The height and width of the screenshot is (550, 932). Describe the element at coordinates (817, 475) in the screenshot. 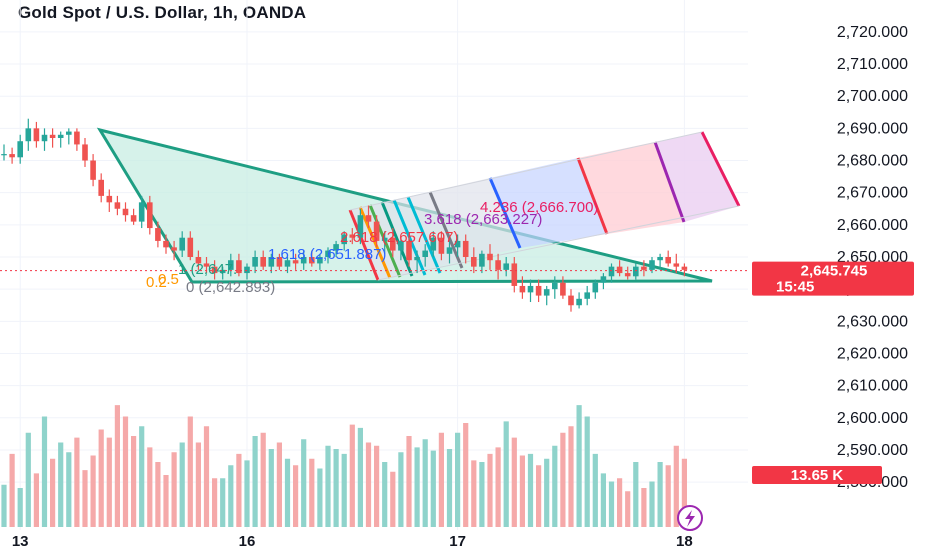

I see `volume-label: 13.65 K` at that location.